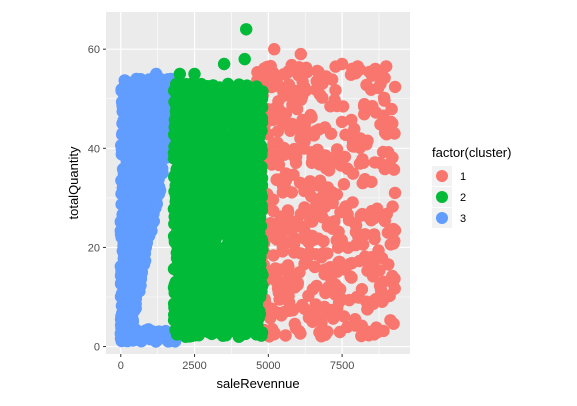 This screenshot has height=406, width=577. Describe the element at coordinates (94, 248) in the screenshot. I see `y-tick-label: 20` at that location.